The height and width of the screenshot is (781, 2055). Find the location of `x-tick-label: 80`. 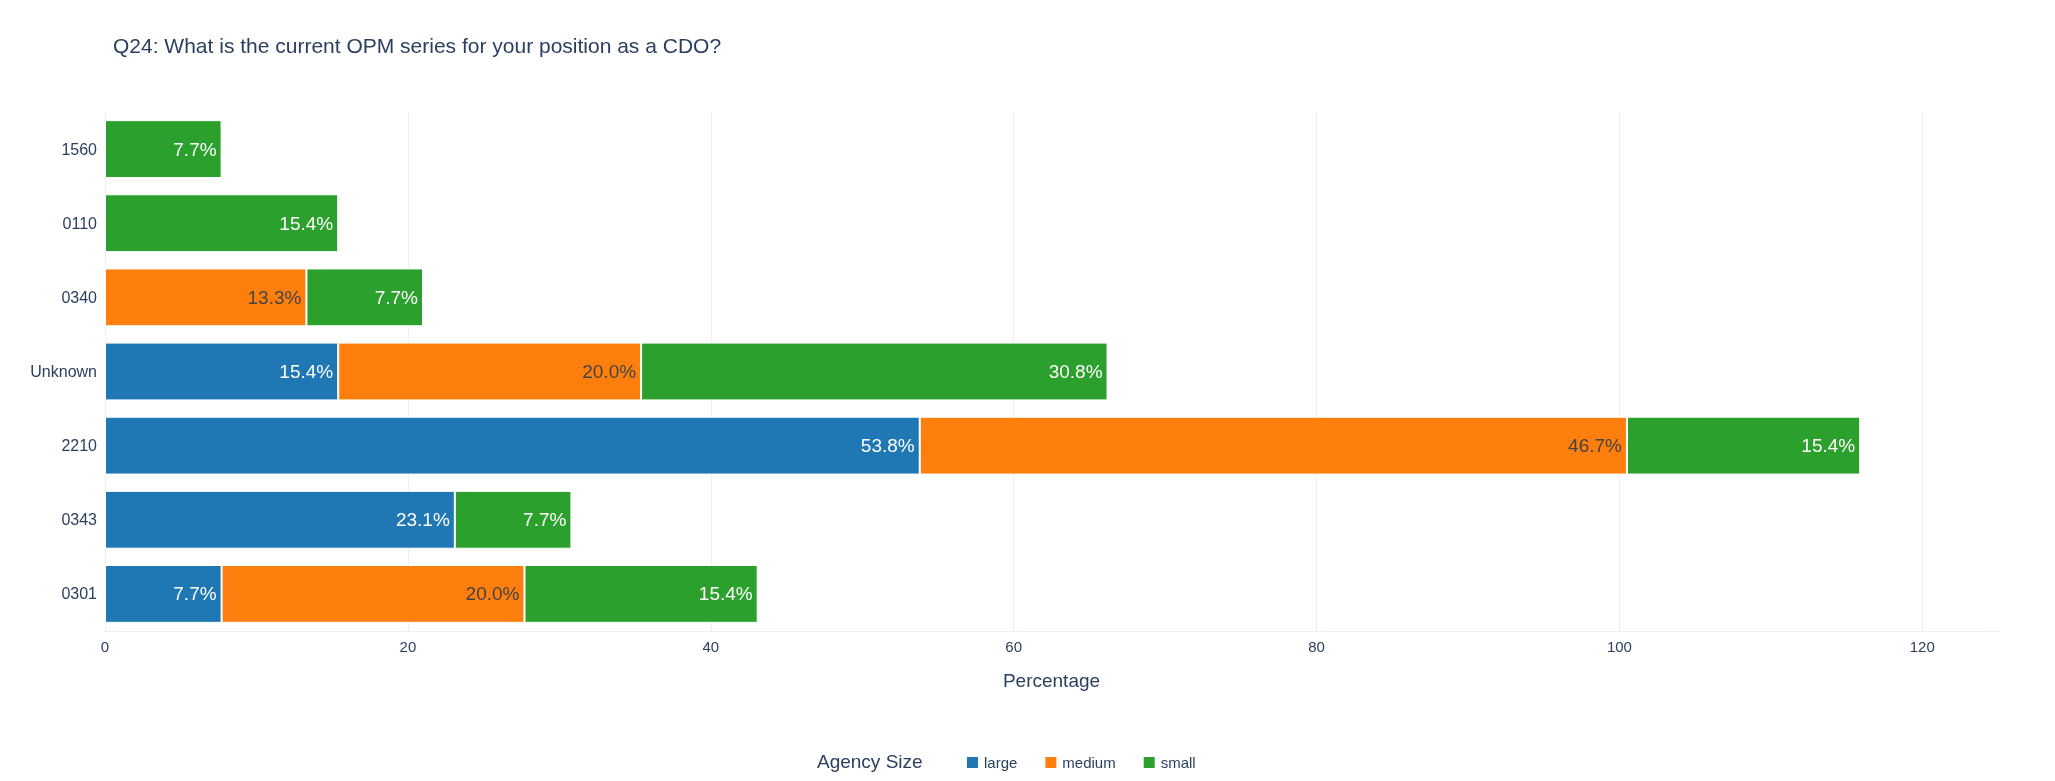

x-tick-label: 80 is located at coordinates (1316, 646).